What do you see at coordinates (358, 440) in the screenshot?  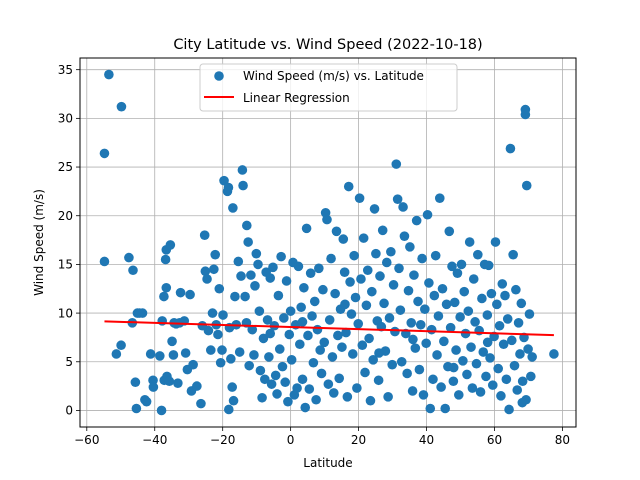 I see `x-tick-label: 20` at bounding box center [358, 440].